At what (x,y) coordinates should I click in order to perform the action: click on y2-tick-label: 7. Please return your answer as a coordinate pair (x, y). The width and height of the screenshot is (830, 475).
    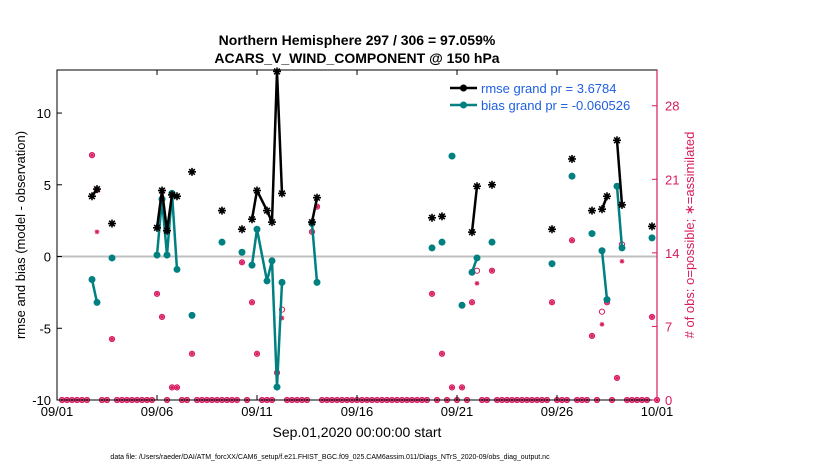
    Looking at the image, I should click on (668, 326).